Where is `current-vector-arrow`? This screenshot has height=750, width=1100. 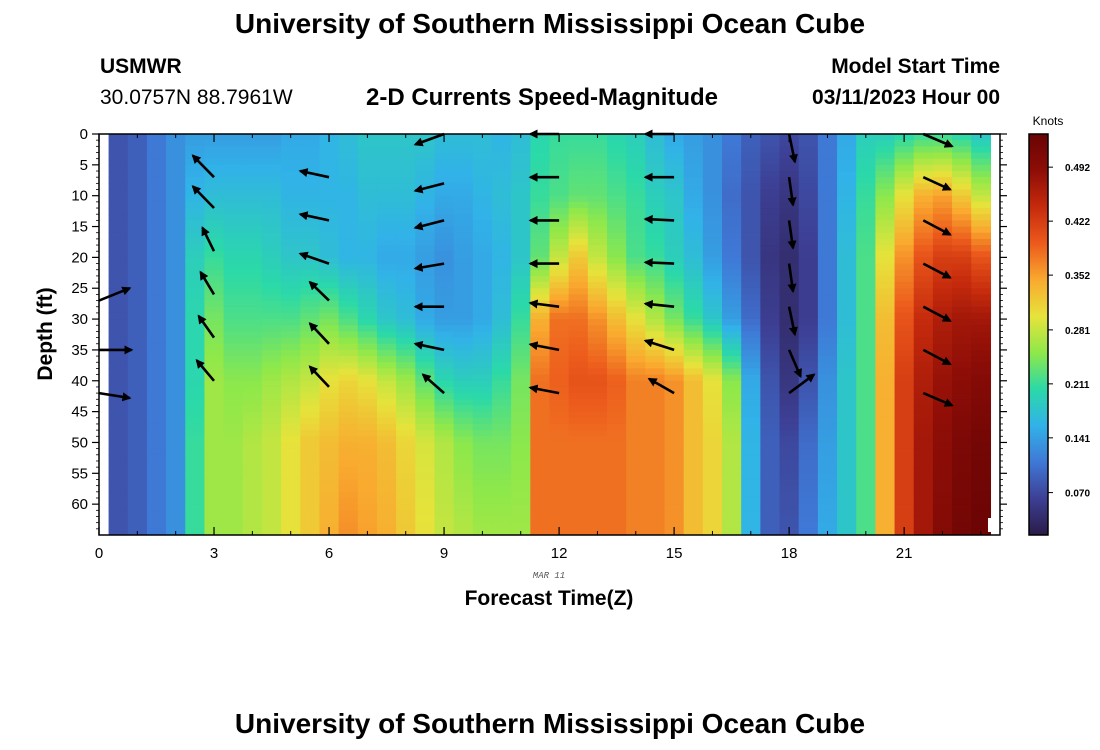 current-vector-arrow is located at coordinates (319, 376).